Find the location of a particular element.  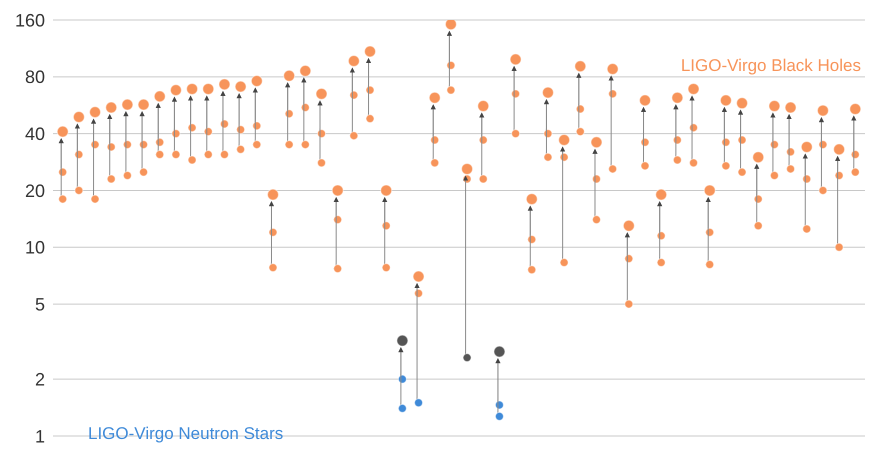

y-tick-label: 5 is located at coordinates (39, 304).